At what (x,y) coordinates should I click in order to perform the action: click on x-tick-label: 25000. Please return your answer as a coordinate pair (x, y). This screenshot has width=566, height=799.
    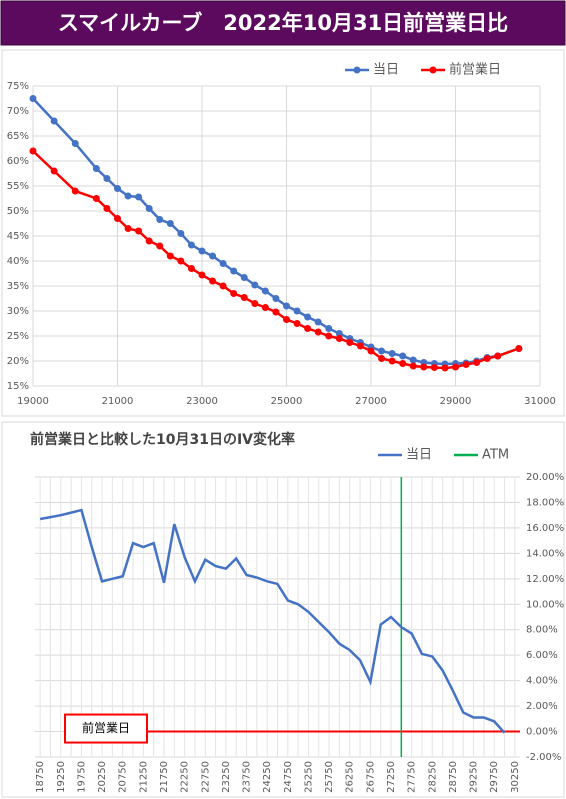
    Looking at the image, I should click on (287, 401).